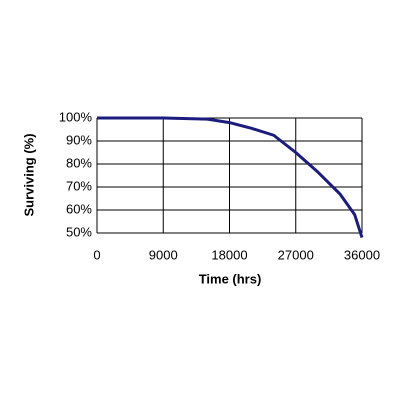 The image size is (400, 400). I want to click on x-axis-title: Time (hrs), so click(230, 278).